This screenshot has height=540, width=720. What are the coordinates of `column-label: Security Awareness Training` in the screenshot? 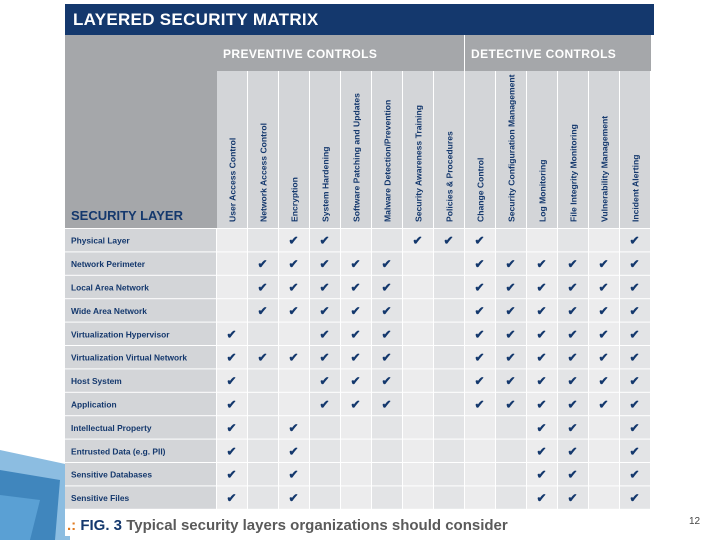 It's located at (419, 163).